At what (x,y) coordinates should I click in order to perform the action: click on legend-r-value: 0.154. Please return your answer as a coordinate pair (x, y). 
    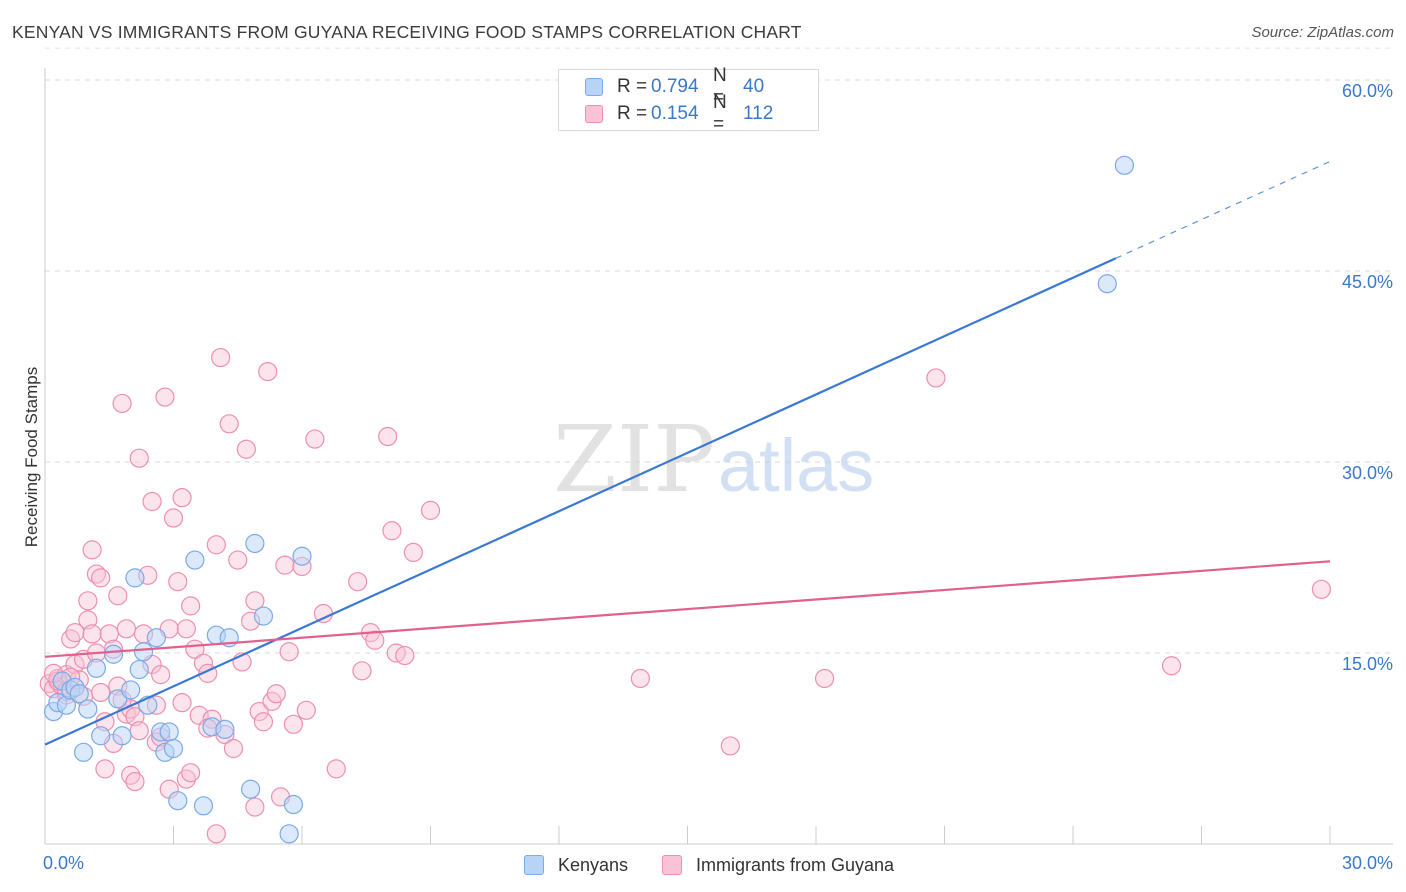
    Looking at the image, I should click on (675, 113).